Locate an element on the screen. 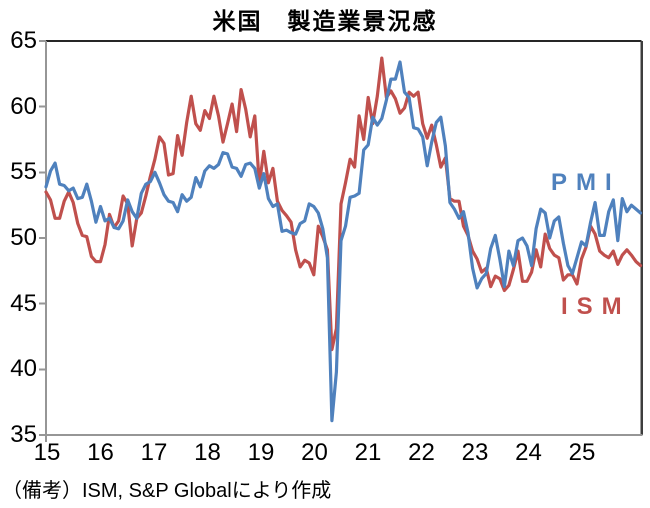  chart-title: 米国 製造業景況感 is located at coordinates (325, 21).